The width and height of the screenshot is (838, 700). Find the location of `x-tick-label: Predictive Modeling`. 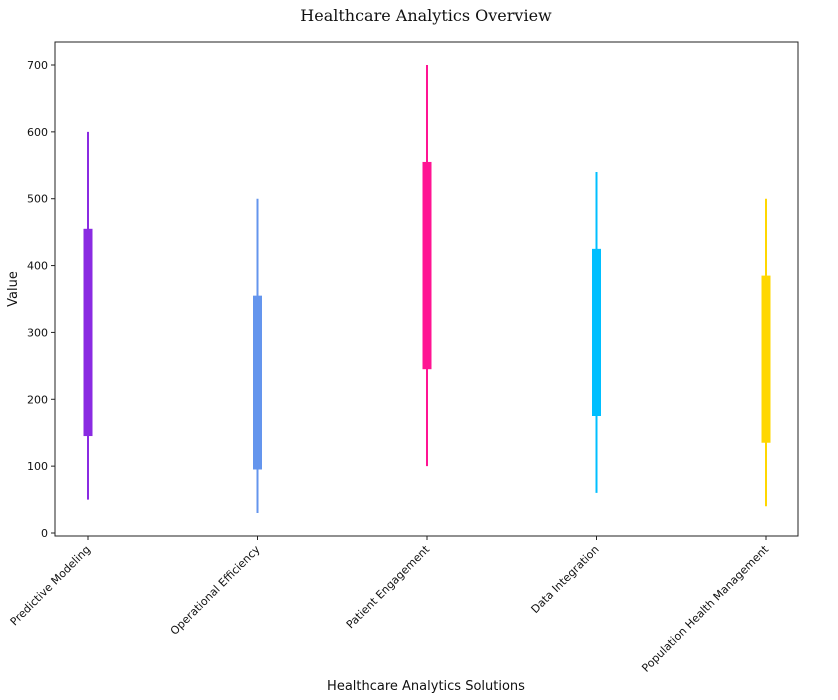

x-tick-label: Predictive Modeling is located at coordinates (50, 585).